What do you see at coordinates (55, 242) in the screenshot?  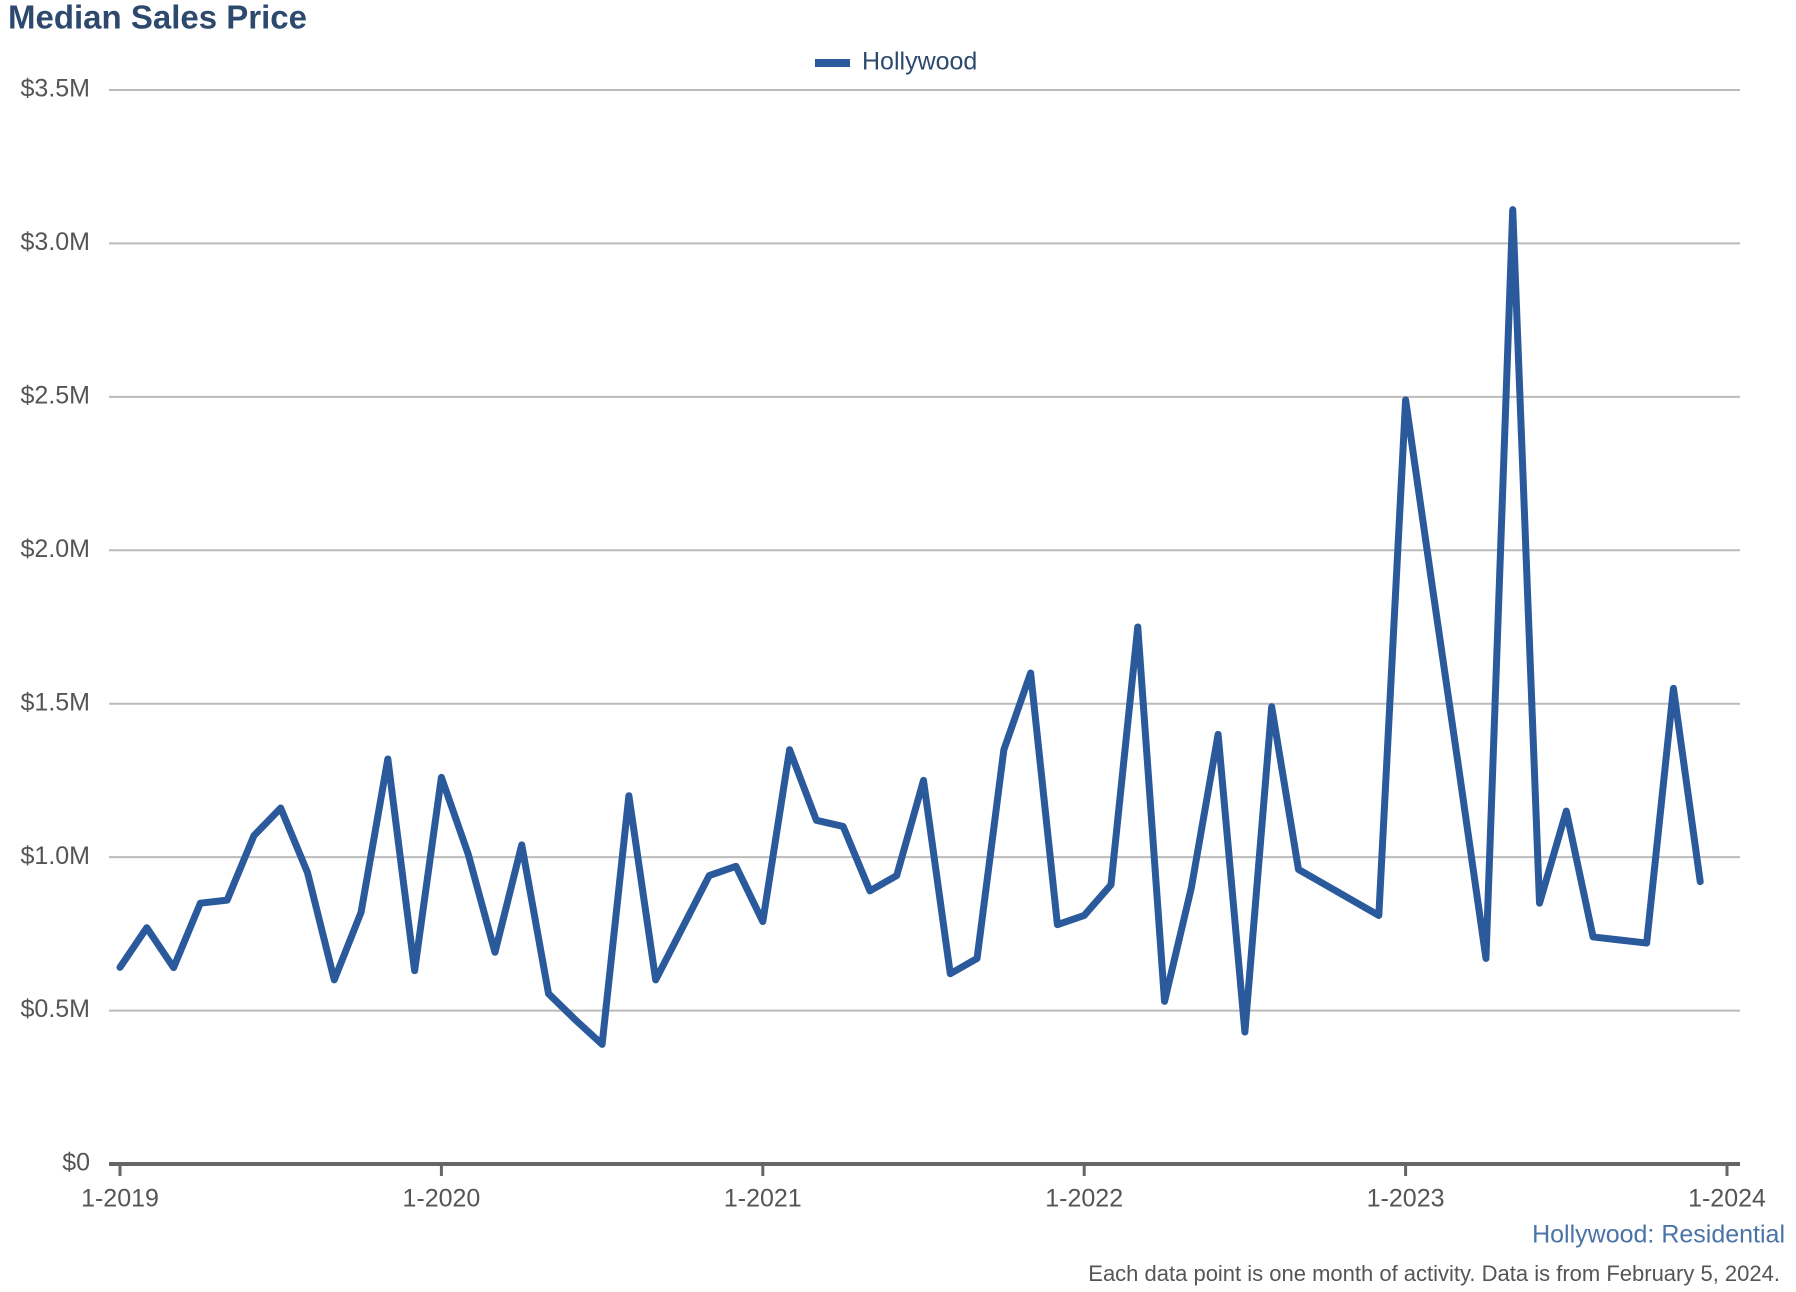 I see `y-tick-label: $3.0M` at bounding box center [55, 242].